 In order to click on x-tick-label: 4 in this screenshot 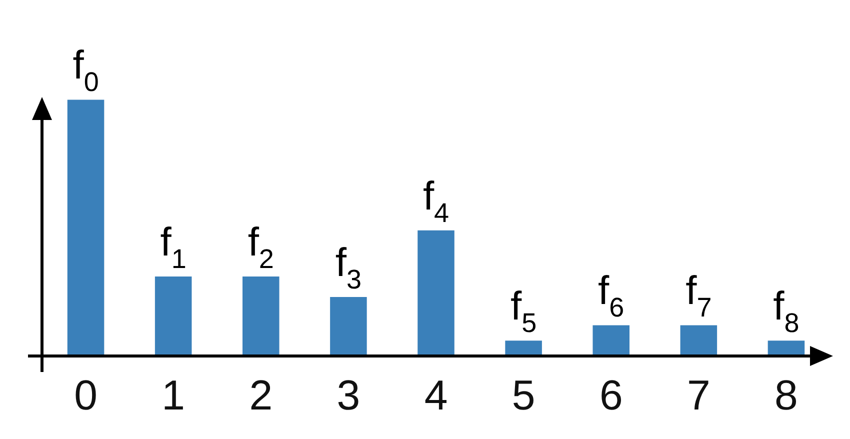, I will do `click(436, 395)`.